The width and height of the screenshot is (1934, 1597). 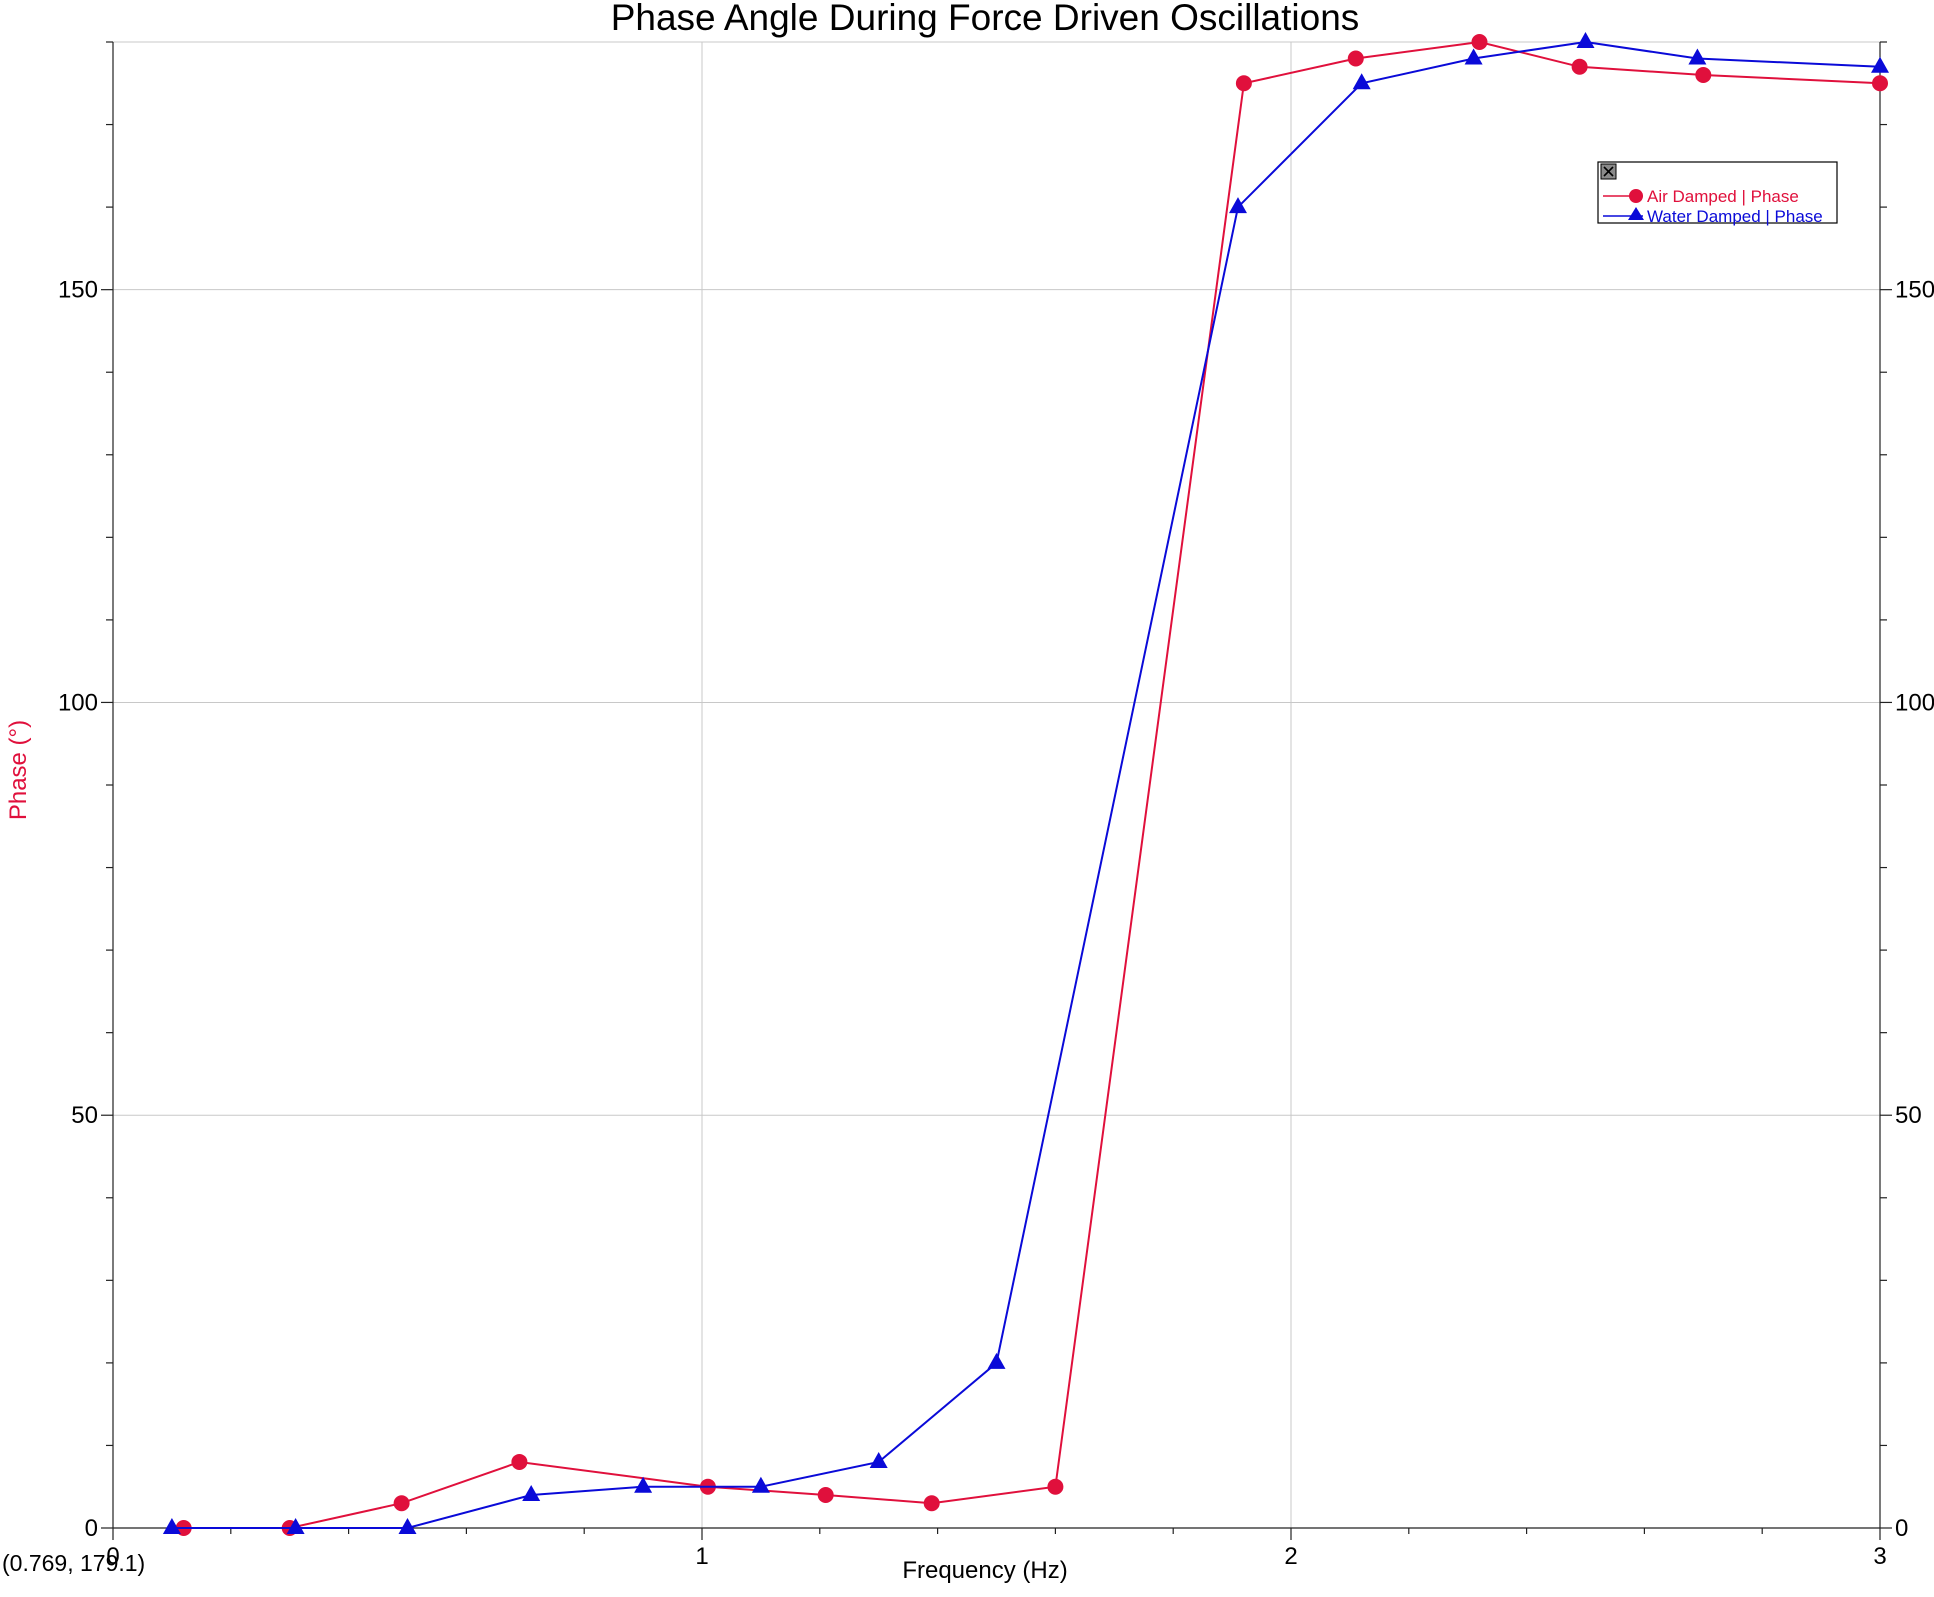 I want to click on x-axis-label: Frequency (Hz), so click(x=984, y=1570).